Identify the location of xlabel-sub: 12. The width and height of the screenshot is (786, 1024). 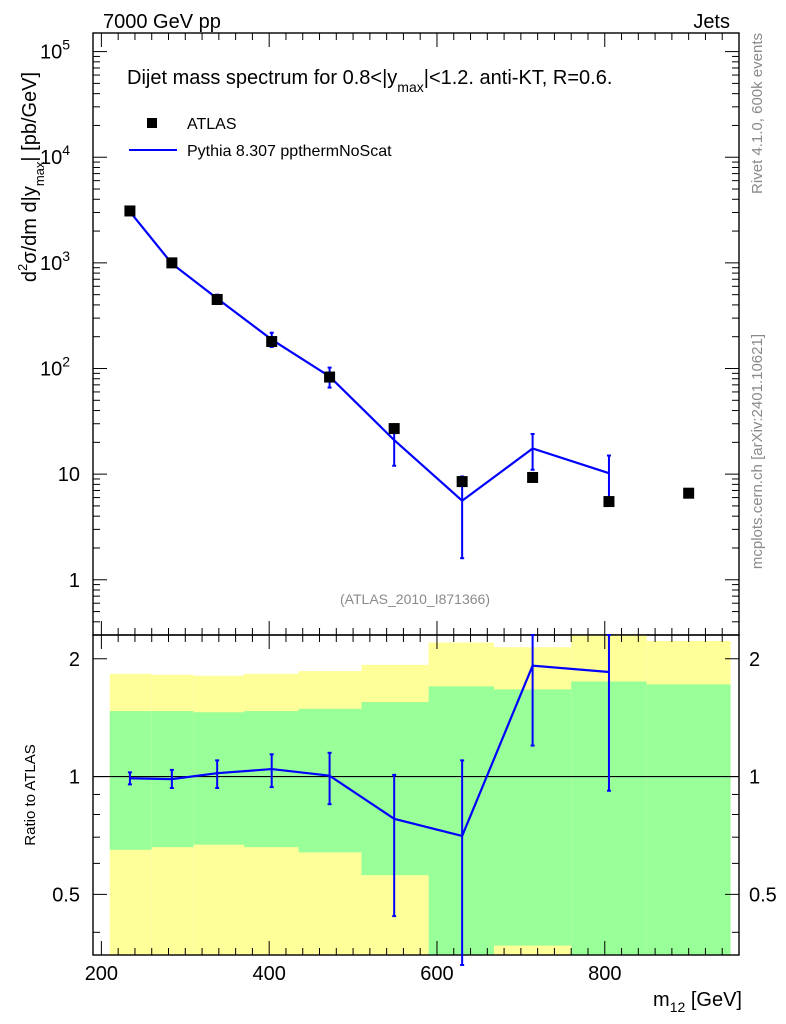
(678, 1007).